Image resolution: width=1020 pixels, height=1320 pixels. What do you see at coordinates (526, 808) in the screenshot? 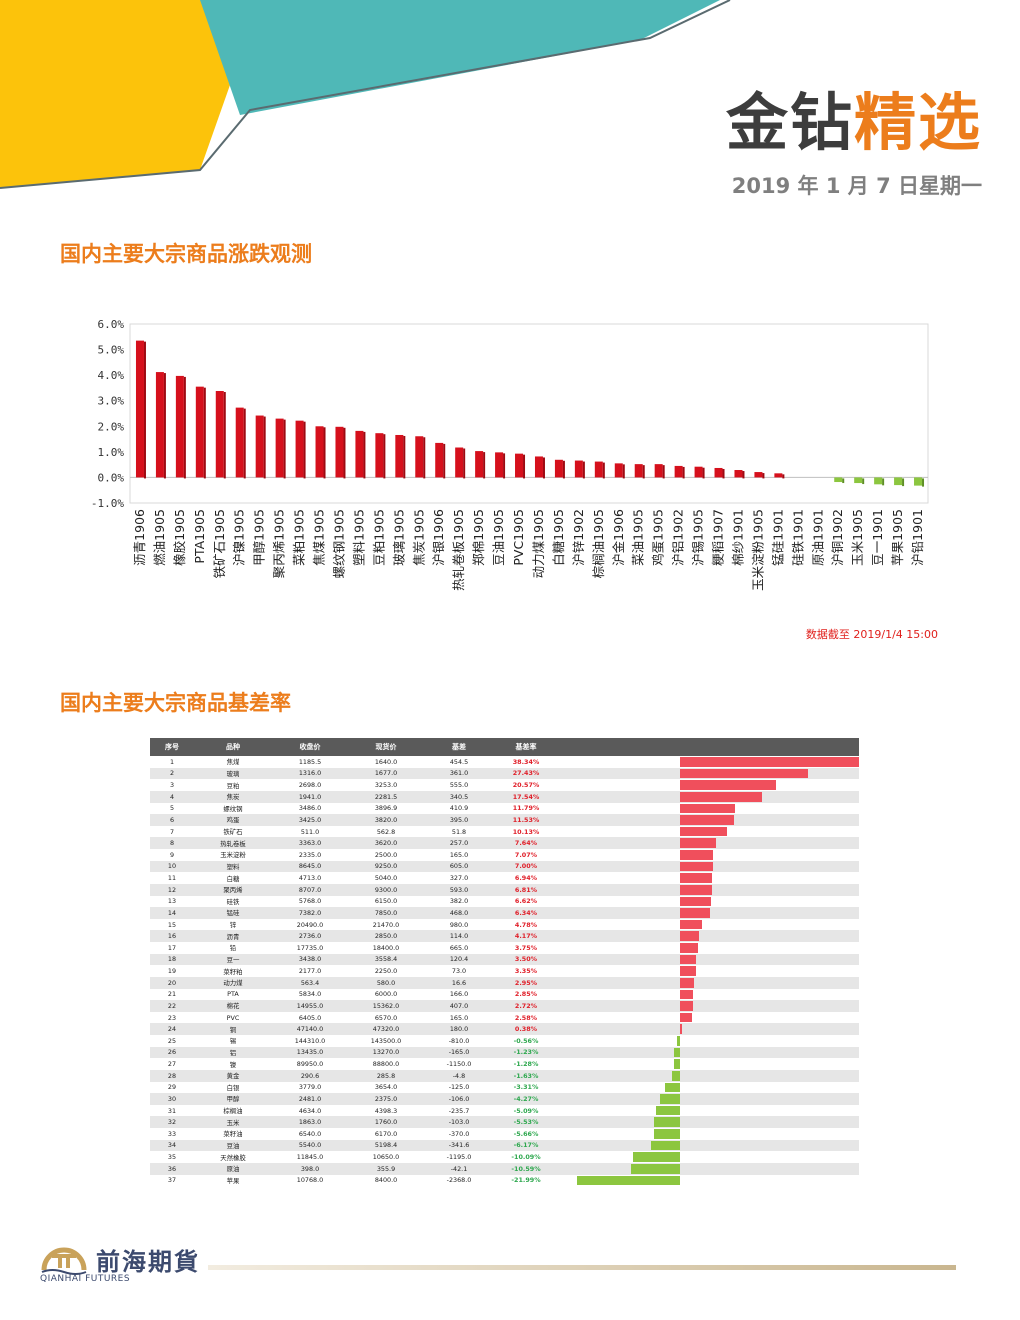
I see `cell-rate: 11.79%` at bounding box center [526, 808].